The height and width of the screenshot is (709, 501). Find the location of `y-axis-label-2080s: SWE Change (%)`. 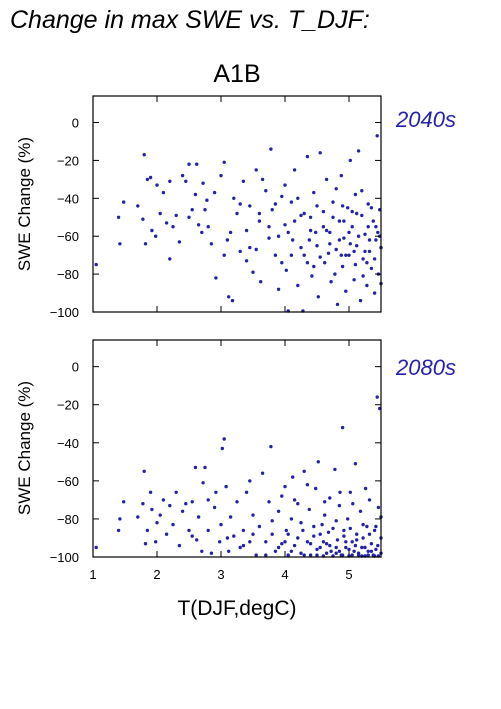

y-axis-label-2080s: SWE Change (%) is located at coordinates (24, 448).